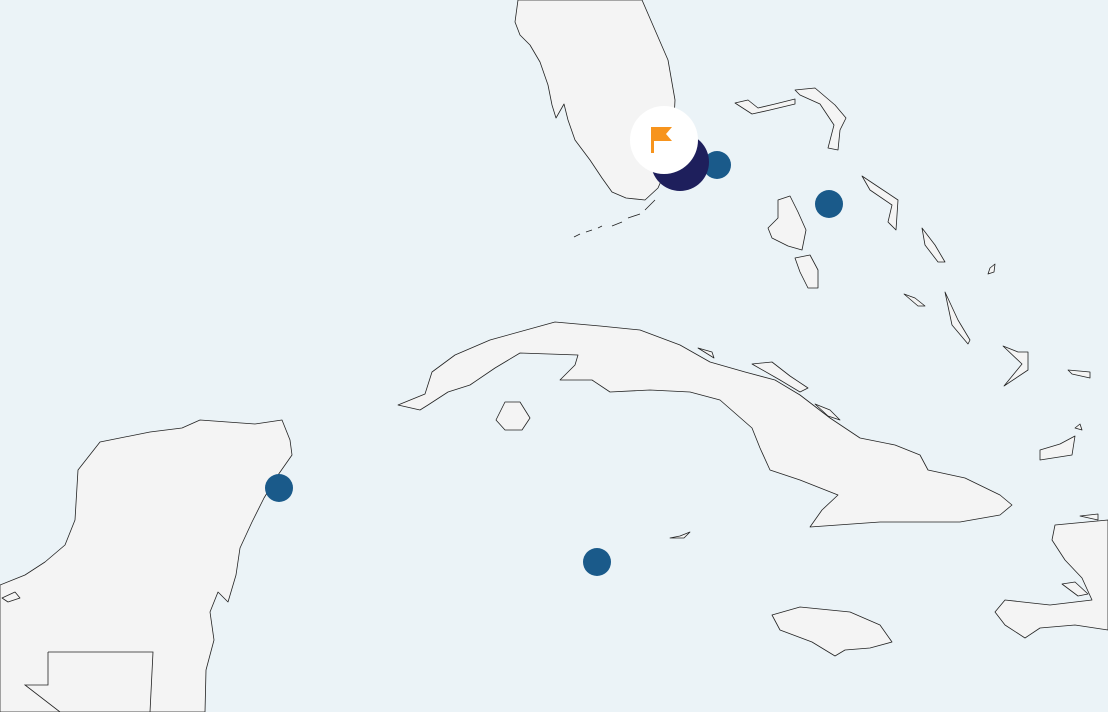 The image size is (1108, 712). What do you see at coordinates (820, 119) in the screenshot?
I see `abaco` at bounding box center [820, 119].